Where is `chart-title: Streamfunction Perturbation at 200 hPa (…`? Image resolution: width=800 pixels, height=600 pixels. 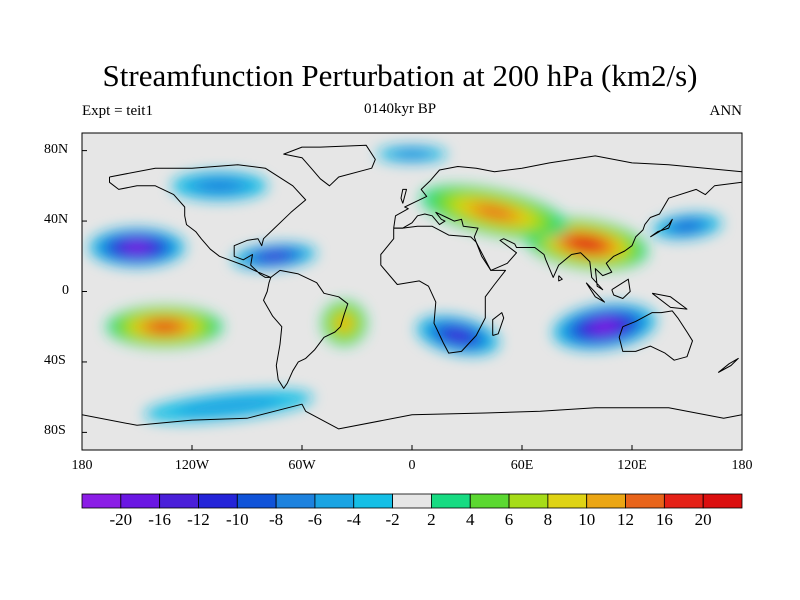 chart-title: Streamfunction Perturbation at 200 hPa (… is located at coordinates (400, 75).